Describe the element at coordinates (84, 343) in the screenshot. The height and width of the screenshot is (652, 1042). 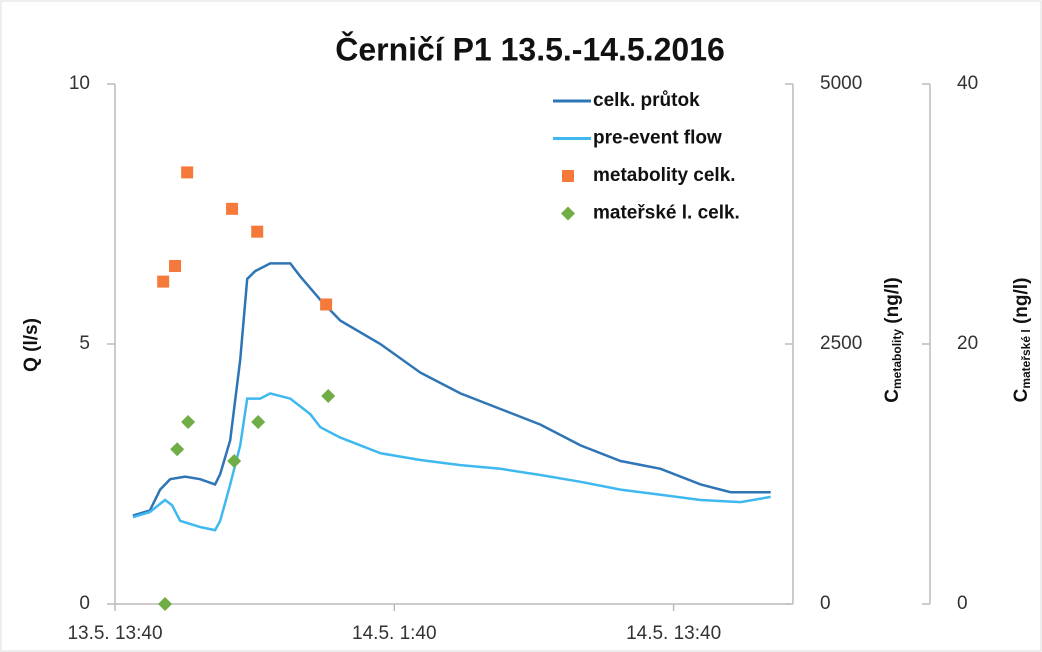
I see `y-tick-label: 5` at that location.